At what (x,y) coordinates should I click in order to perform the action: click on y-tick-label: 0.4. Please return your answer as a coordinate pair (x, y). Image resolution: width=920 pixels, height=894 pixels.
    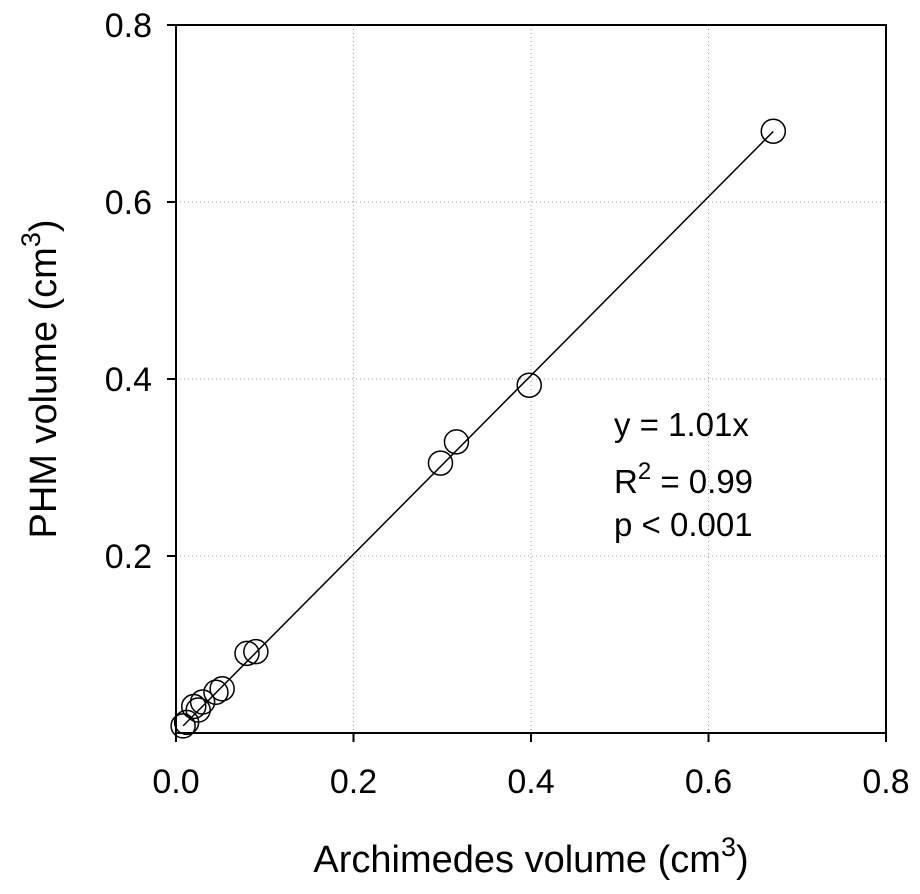
    Looking at the image, I should click on (128, 380).